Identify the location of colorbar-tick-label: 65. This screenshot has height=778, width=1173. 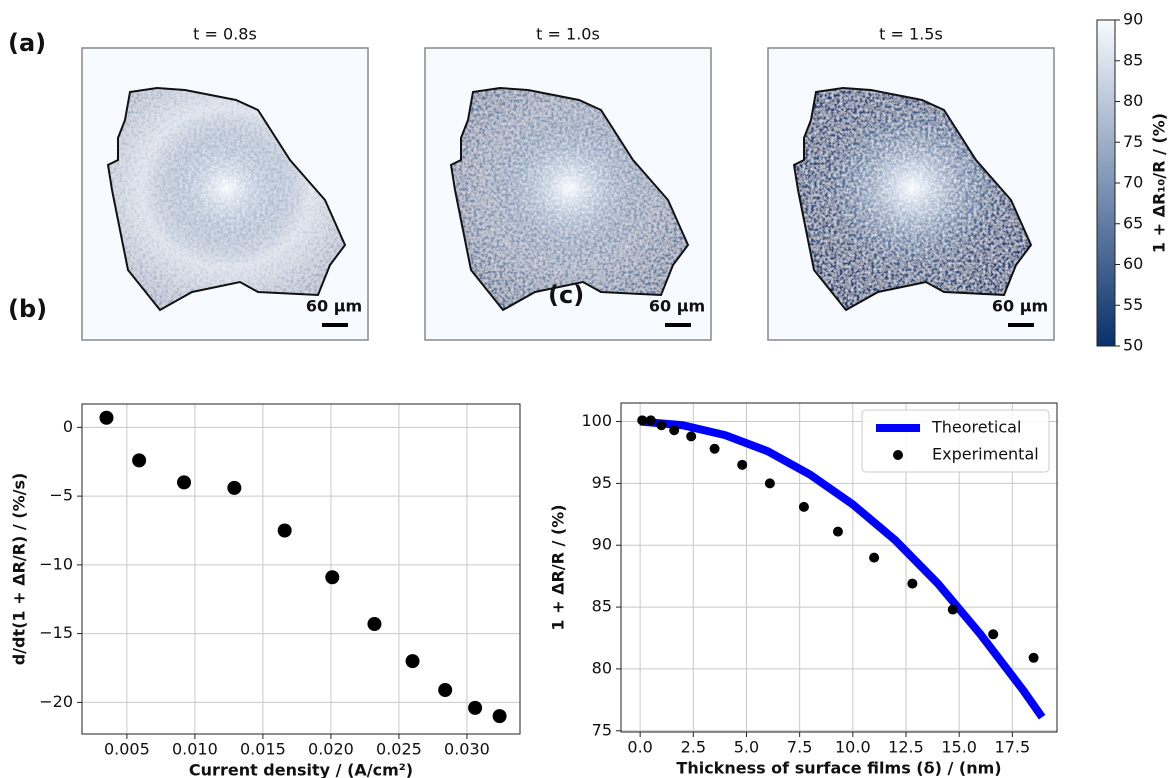
(1133, 222).